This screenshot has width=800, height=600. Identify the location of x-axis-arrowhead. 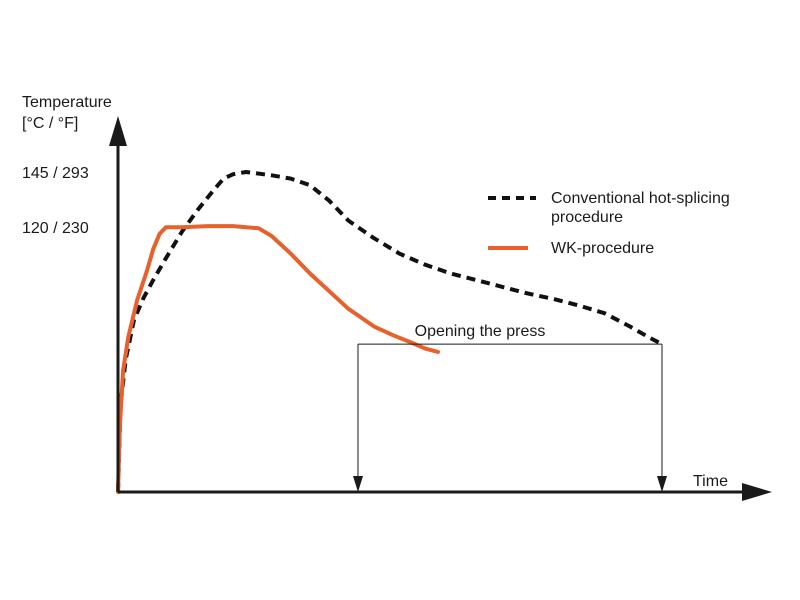
(757, 492).